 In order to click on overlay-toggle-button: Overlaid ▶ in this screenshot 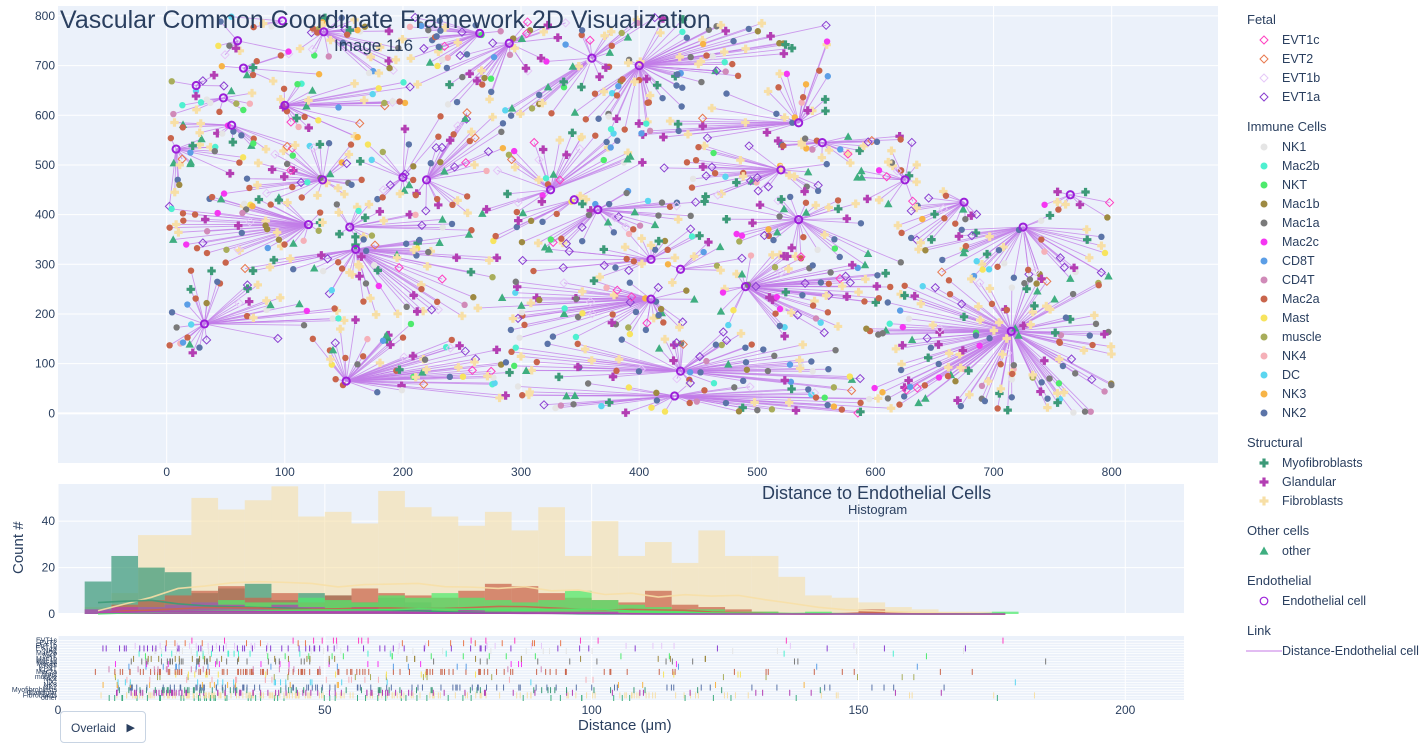, I will do `click(103, 727)`.